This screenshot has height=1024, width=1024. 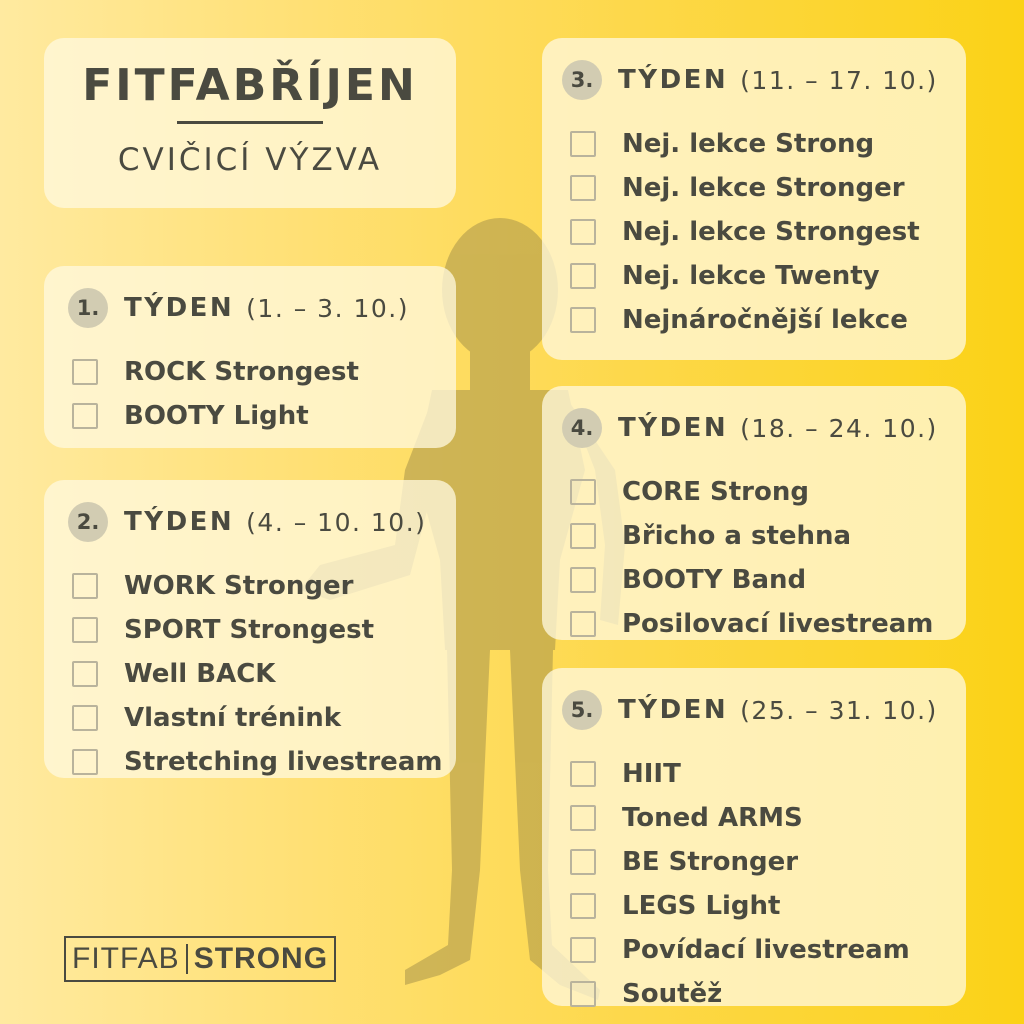 I want to click on week-header: 5. TÝDEN (25. – 31. 10.), so click(x=750, y=710).